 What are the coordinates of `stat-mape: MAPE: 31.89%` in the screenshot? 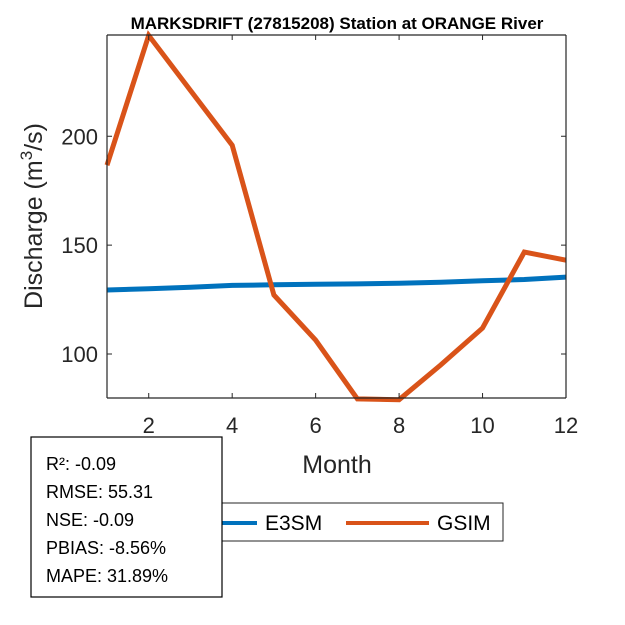 It's located at (107, 576).